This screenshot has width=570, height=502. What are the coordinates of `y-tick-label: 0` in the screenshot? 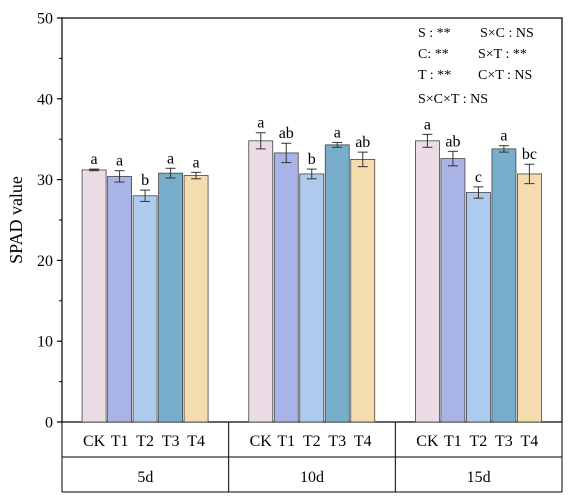 It's located at (49, 423).